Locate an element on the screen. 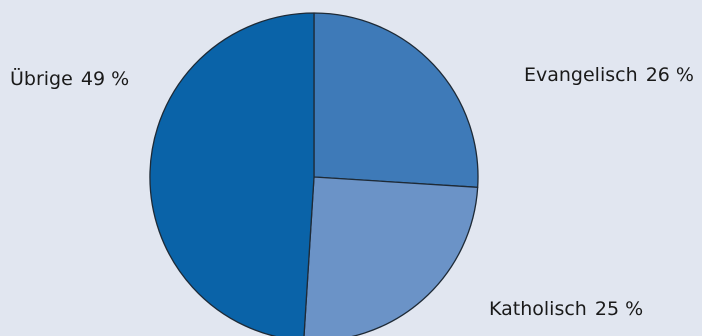  slice-label-evangelisch: Evangelisch 26 % is located at coordinates (609, 75).